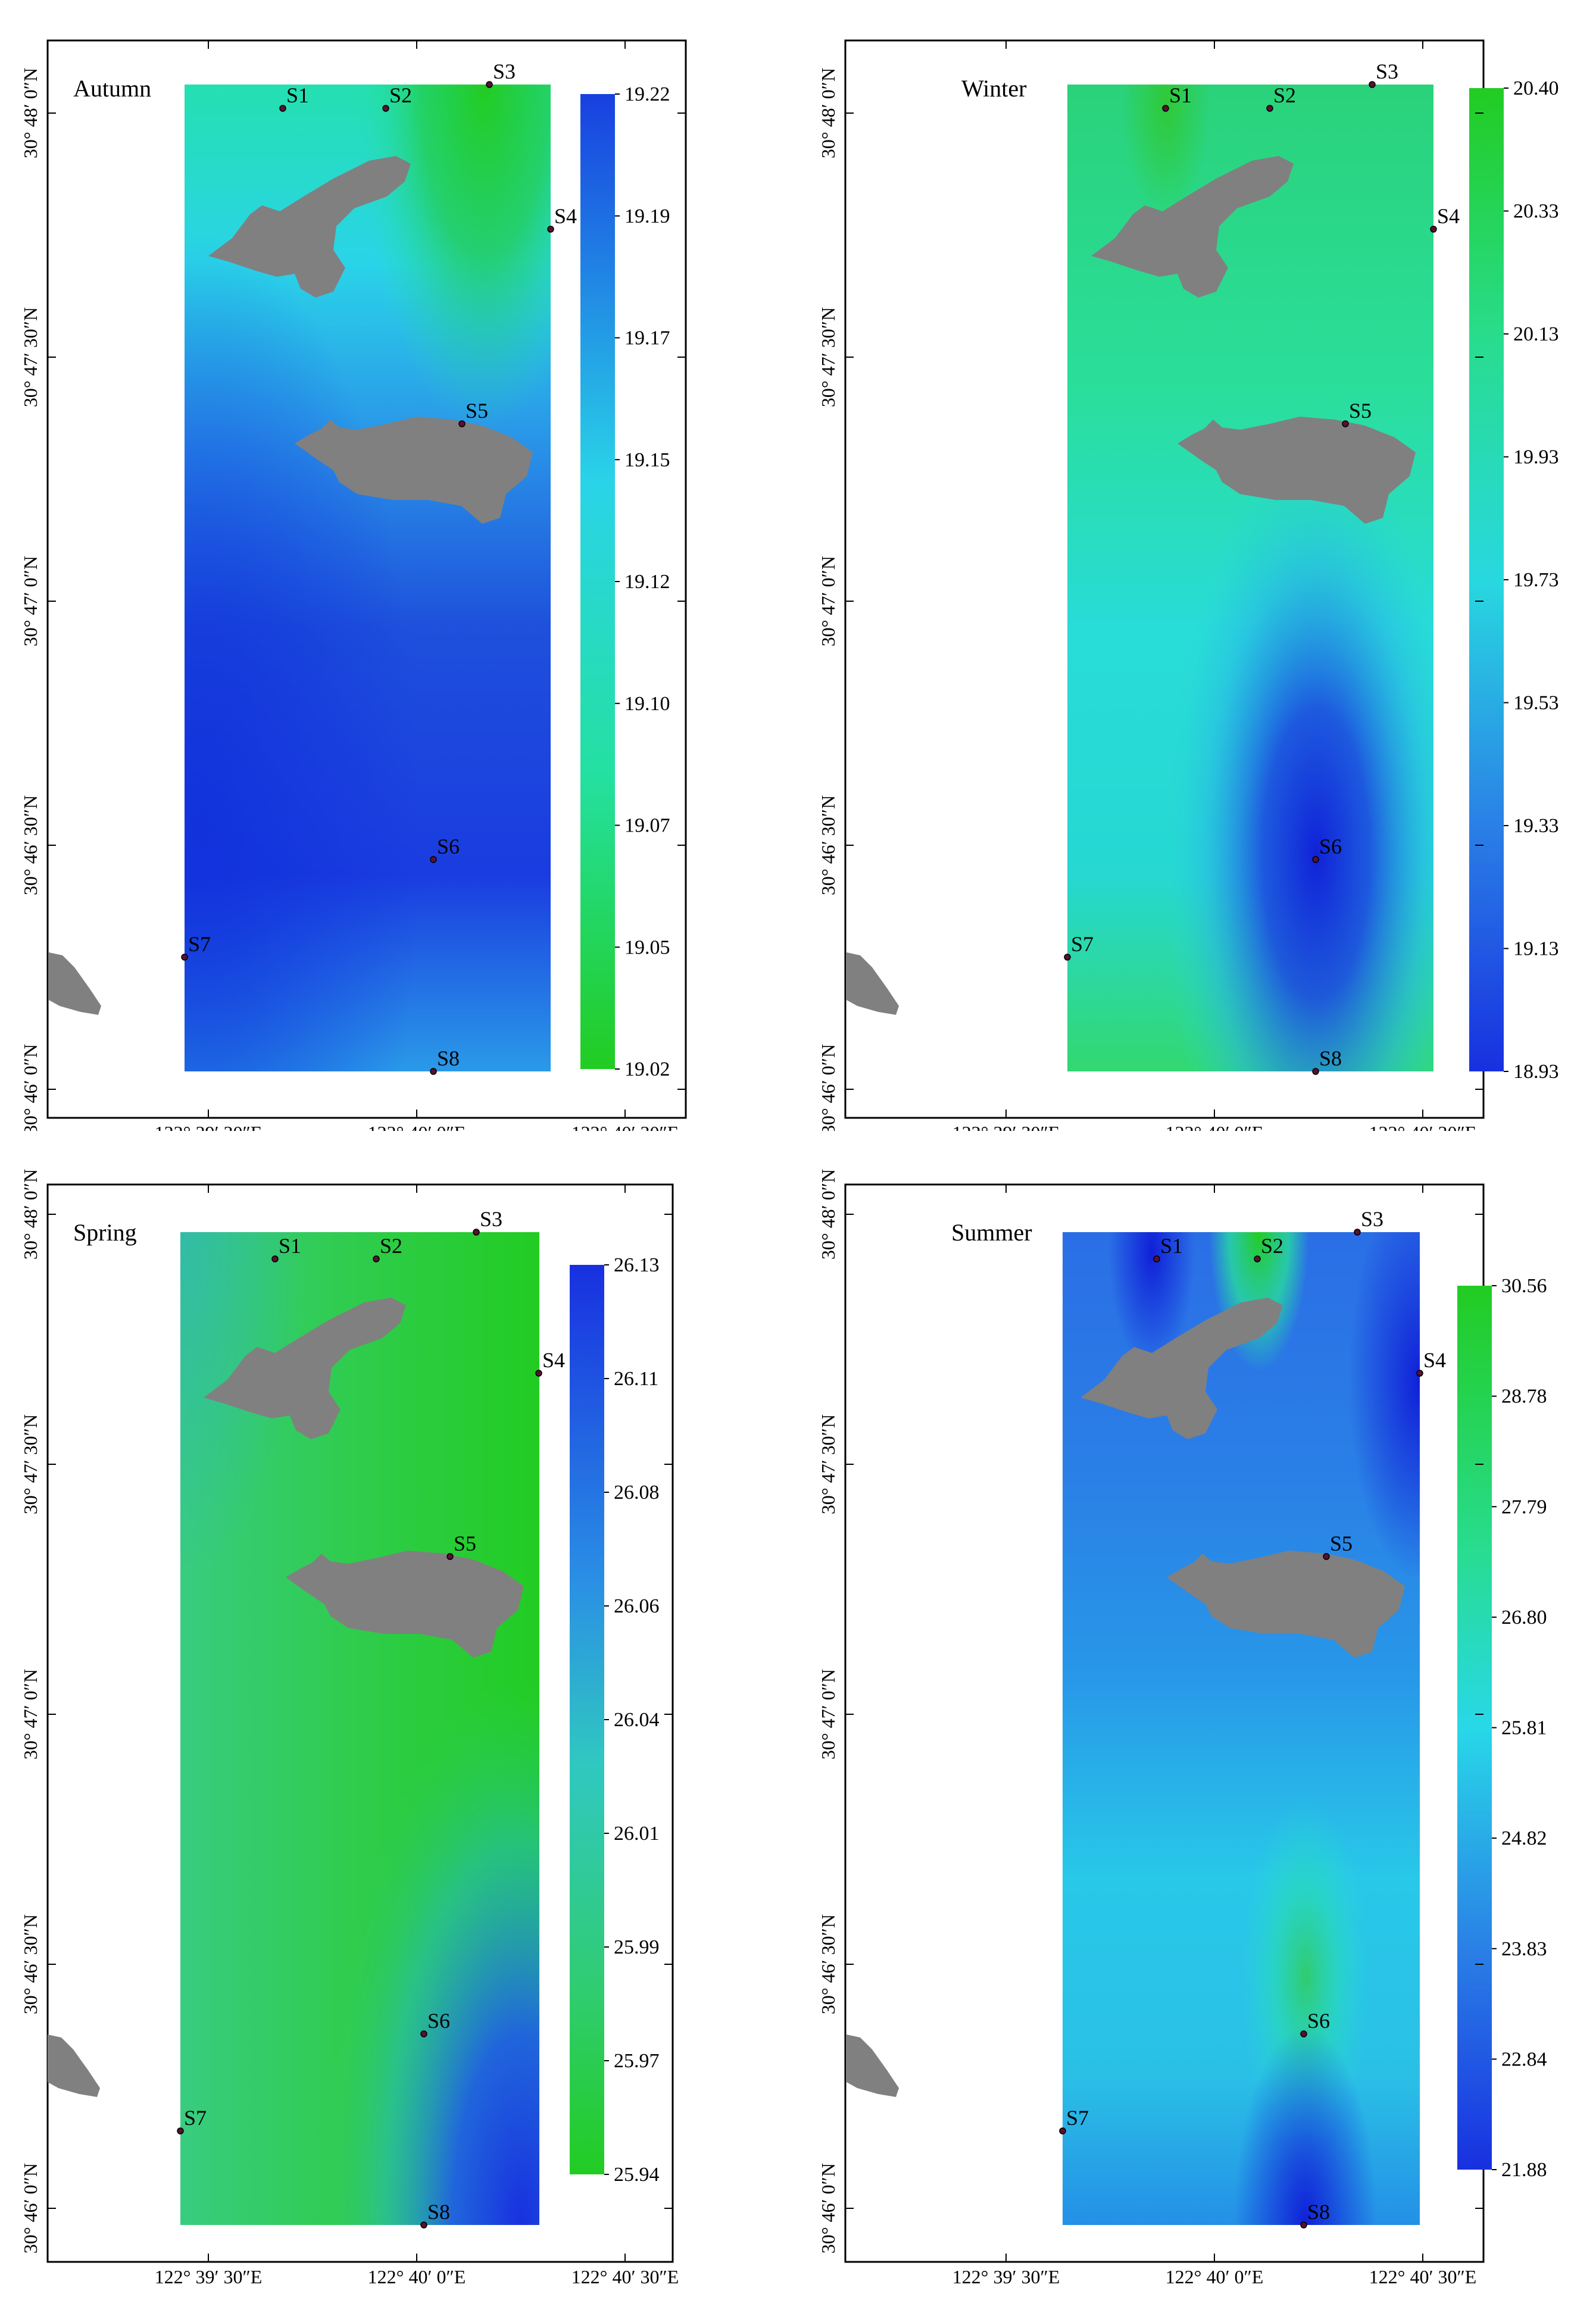  What do you see at coordinates (647, 582) in the screenshot?
I see `colorbar-tick-label: 19.12` at bounding box center [647, 582].